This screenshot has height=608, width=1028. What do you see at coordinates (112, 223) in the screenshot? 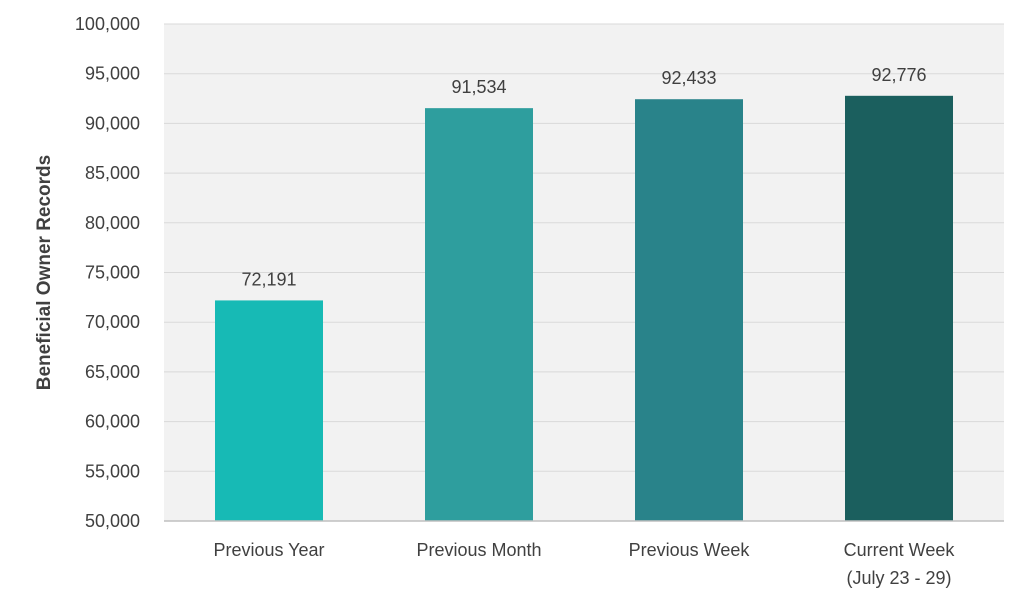
I see `y-tick-label: 80,000` at bounding box center [112, 223].